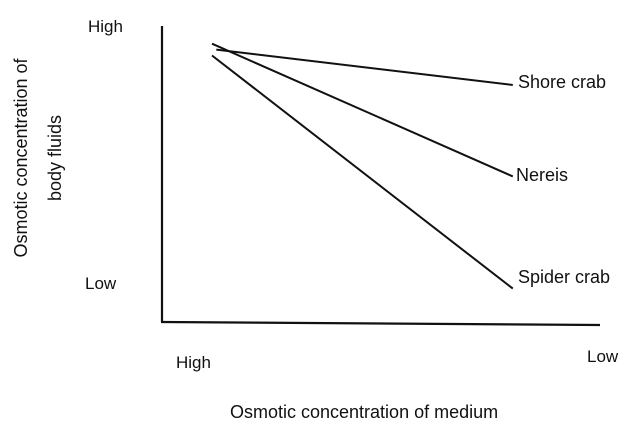 Image resolution: width=628 pixels, height=424 pixels. What do you see at coordinates (105, 26) in the screenshot?
I see `y-tick-label-high: High` at bounding box center [105, 26].